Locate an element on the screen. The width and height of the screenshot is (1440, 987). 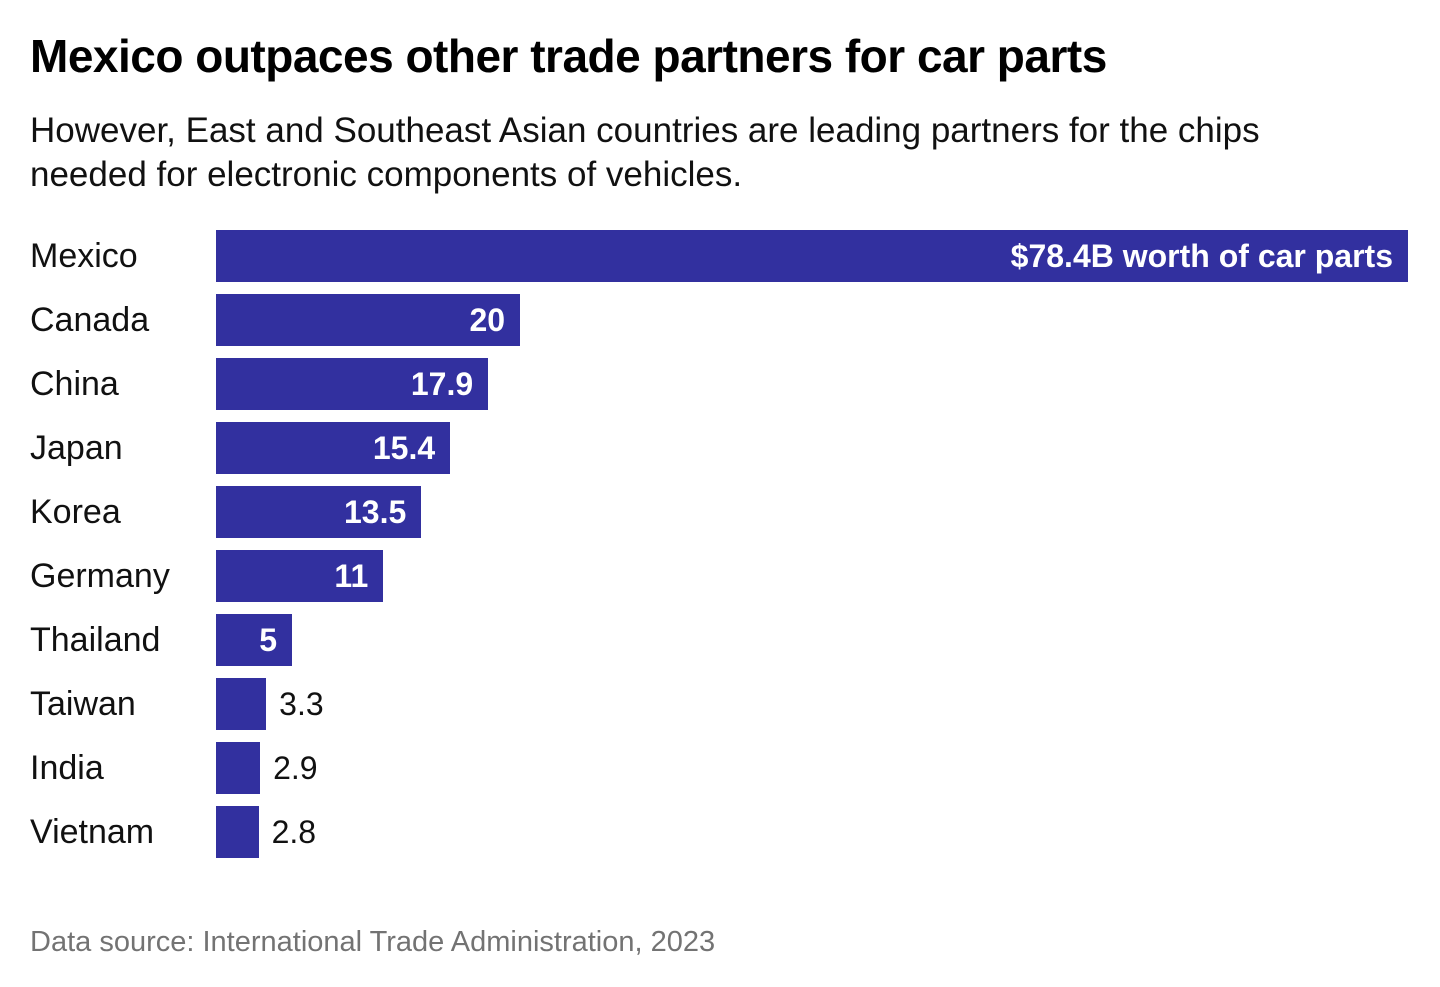
value-label: $78.4B worth of car parts is located at coordinates (1201, 255).